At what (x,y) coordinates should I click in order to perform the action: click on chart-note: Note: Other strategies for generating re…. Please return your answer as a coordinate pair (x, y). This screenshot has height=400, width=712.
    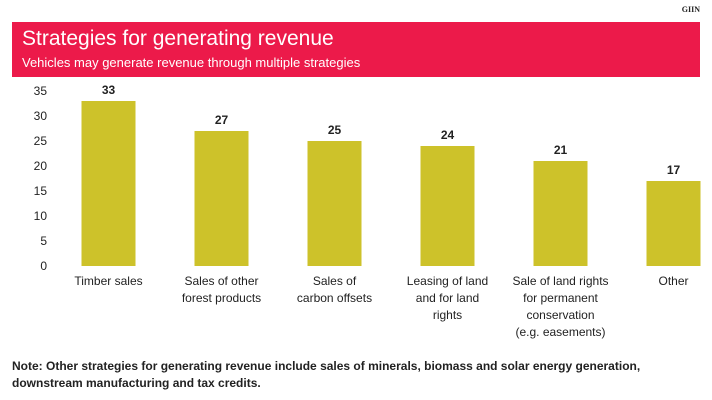
    Looking at the image, I should click on (326, 374).